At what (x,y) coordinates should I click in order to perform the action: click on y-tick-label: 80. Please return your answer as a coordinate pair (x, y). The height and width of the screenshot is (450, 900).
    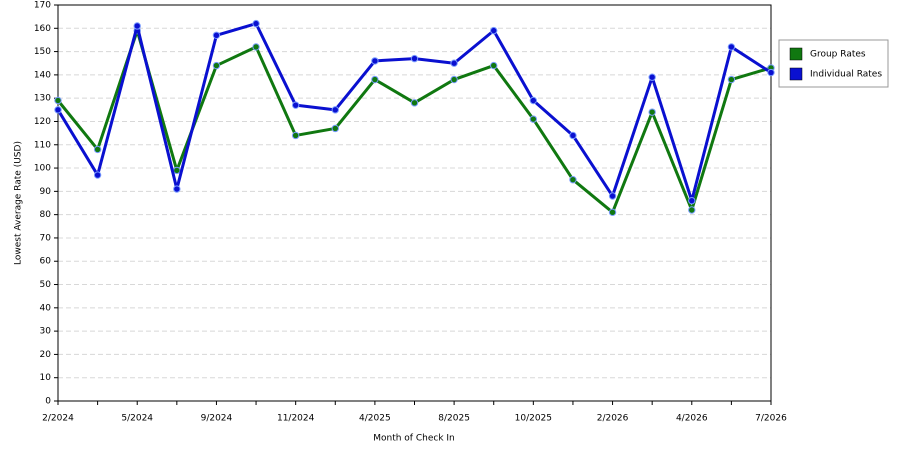
    Looking at the image, I should click on (46, 215).